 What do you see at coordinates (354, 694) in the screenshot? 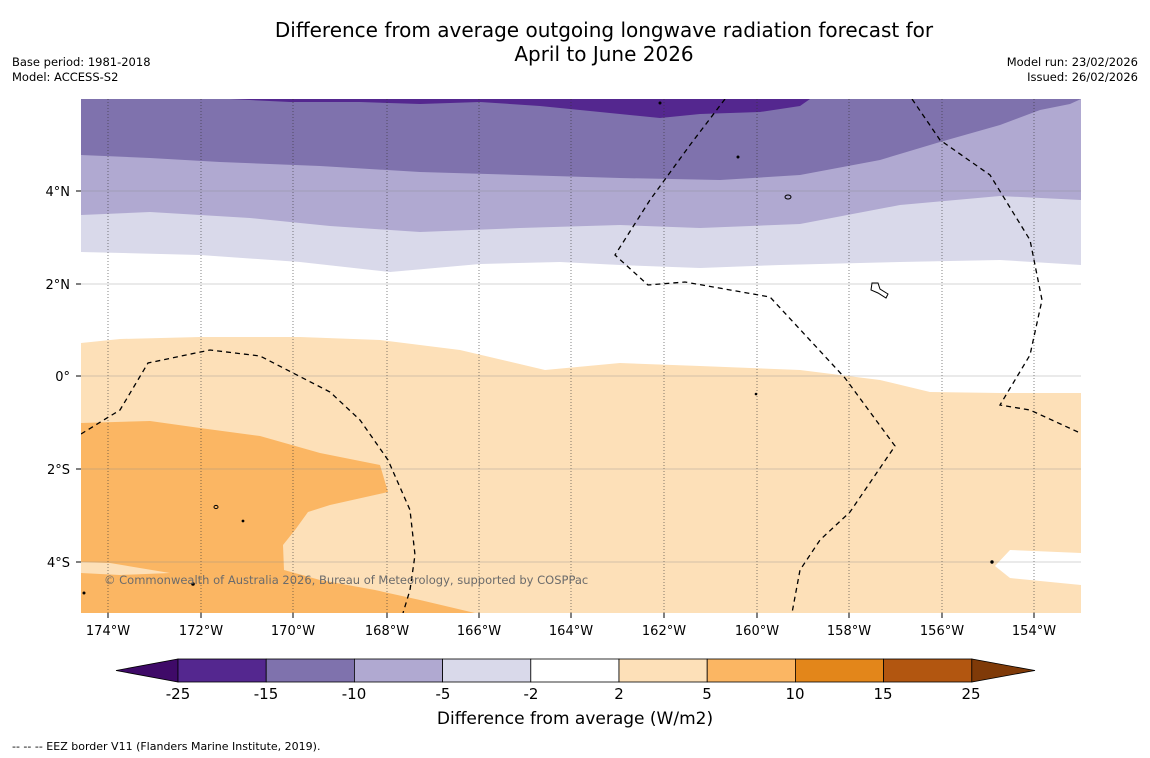
I see `colorbar-tick-label: -10` at bounding box center [354, 694].